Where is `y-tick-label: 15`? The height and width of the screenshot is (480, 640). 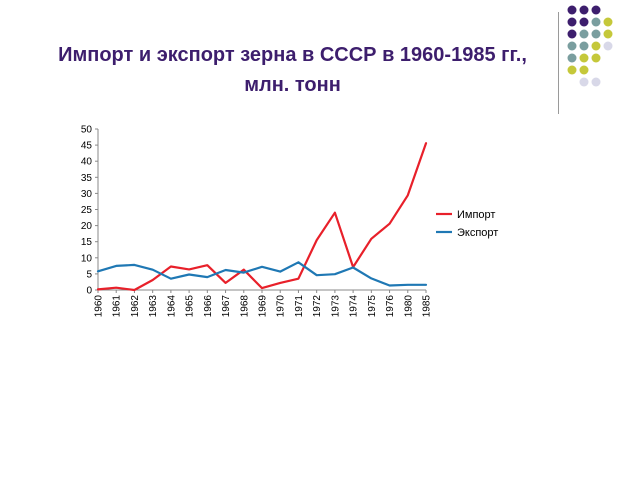
y-tick-label: 15 is located at coordinates (87, 242).